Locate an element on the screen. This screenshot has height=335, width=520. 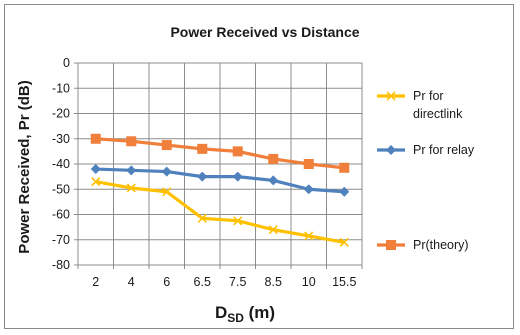
y-tick-label: -70 is located at coordinates (61, 240).